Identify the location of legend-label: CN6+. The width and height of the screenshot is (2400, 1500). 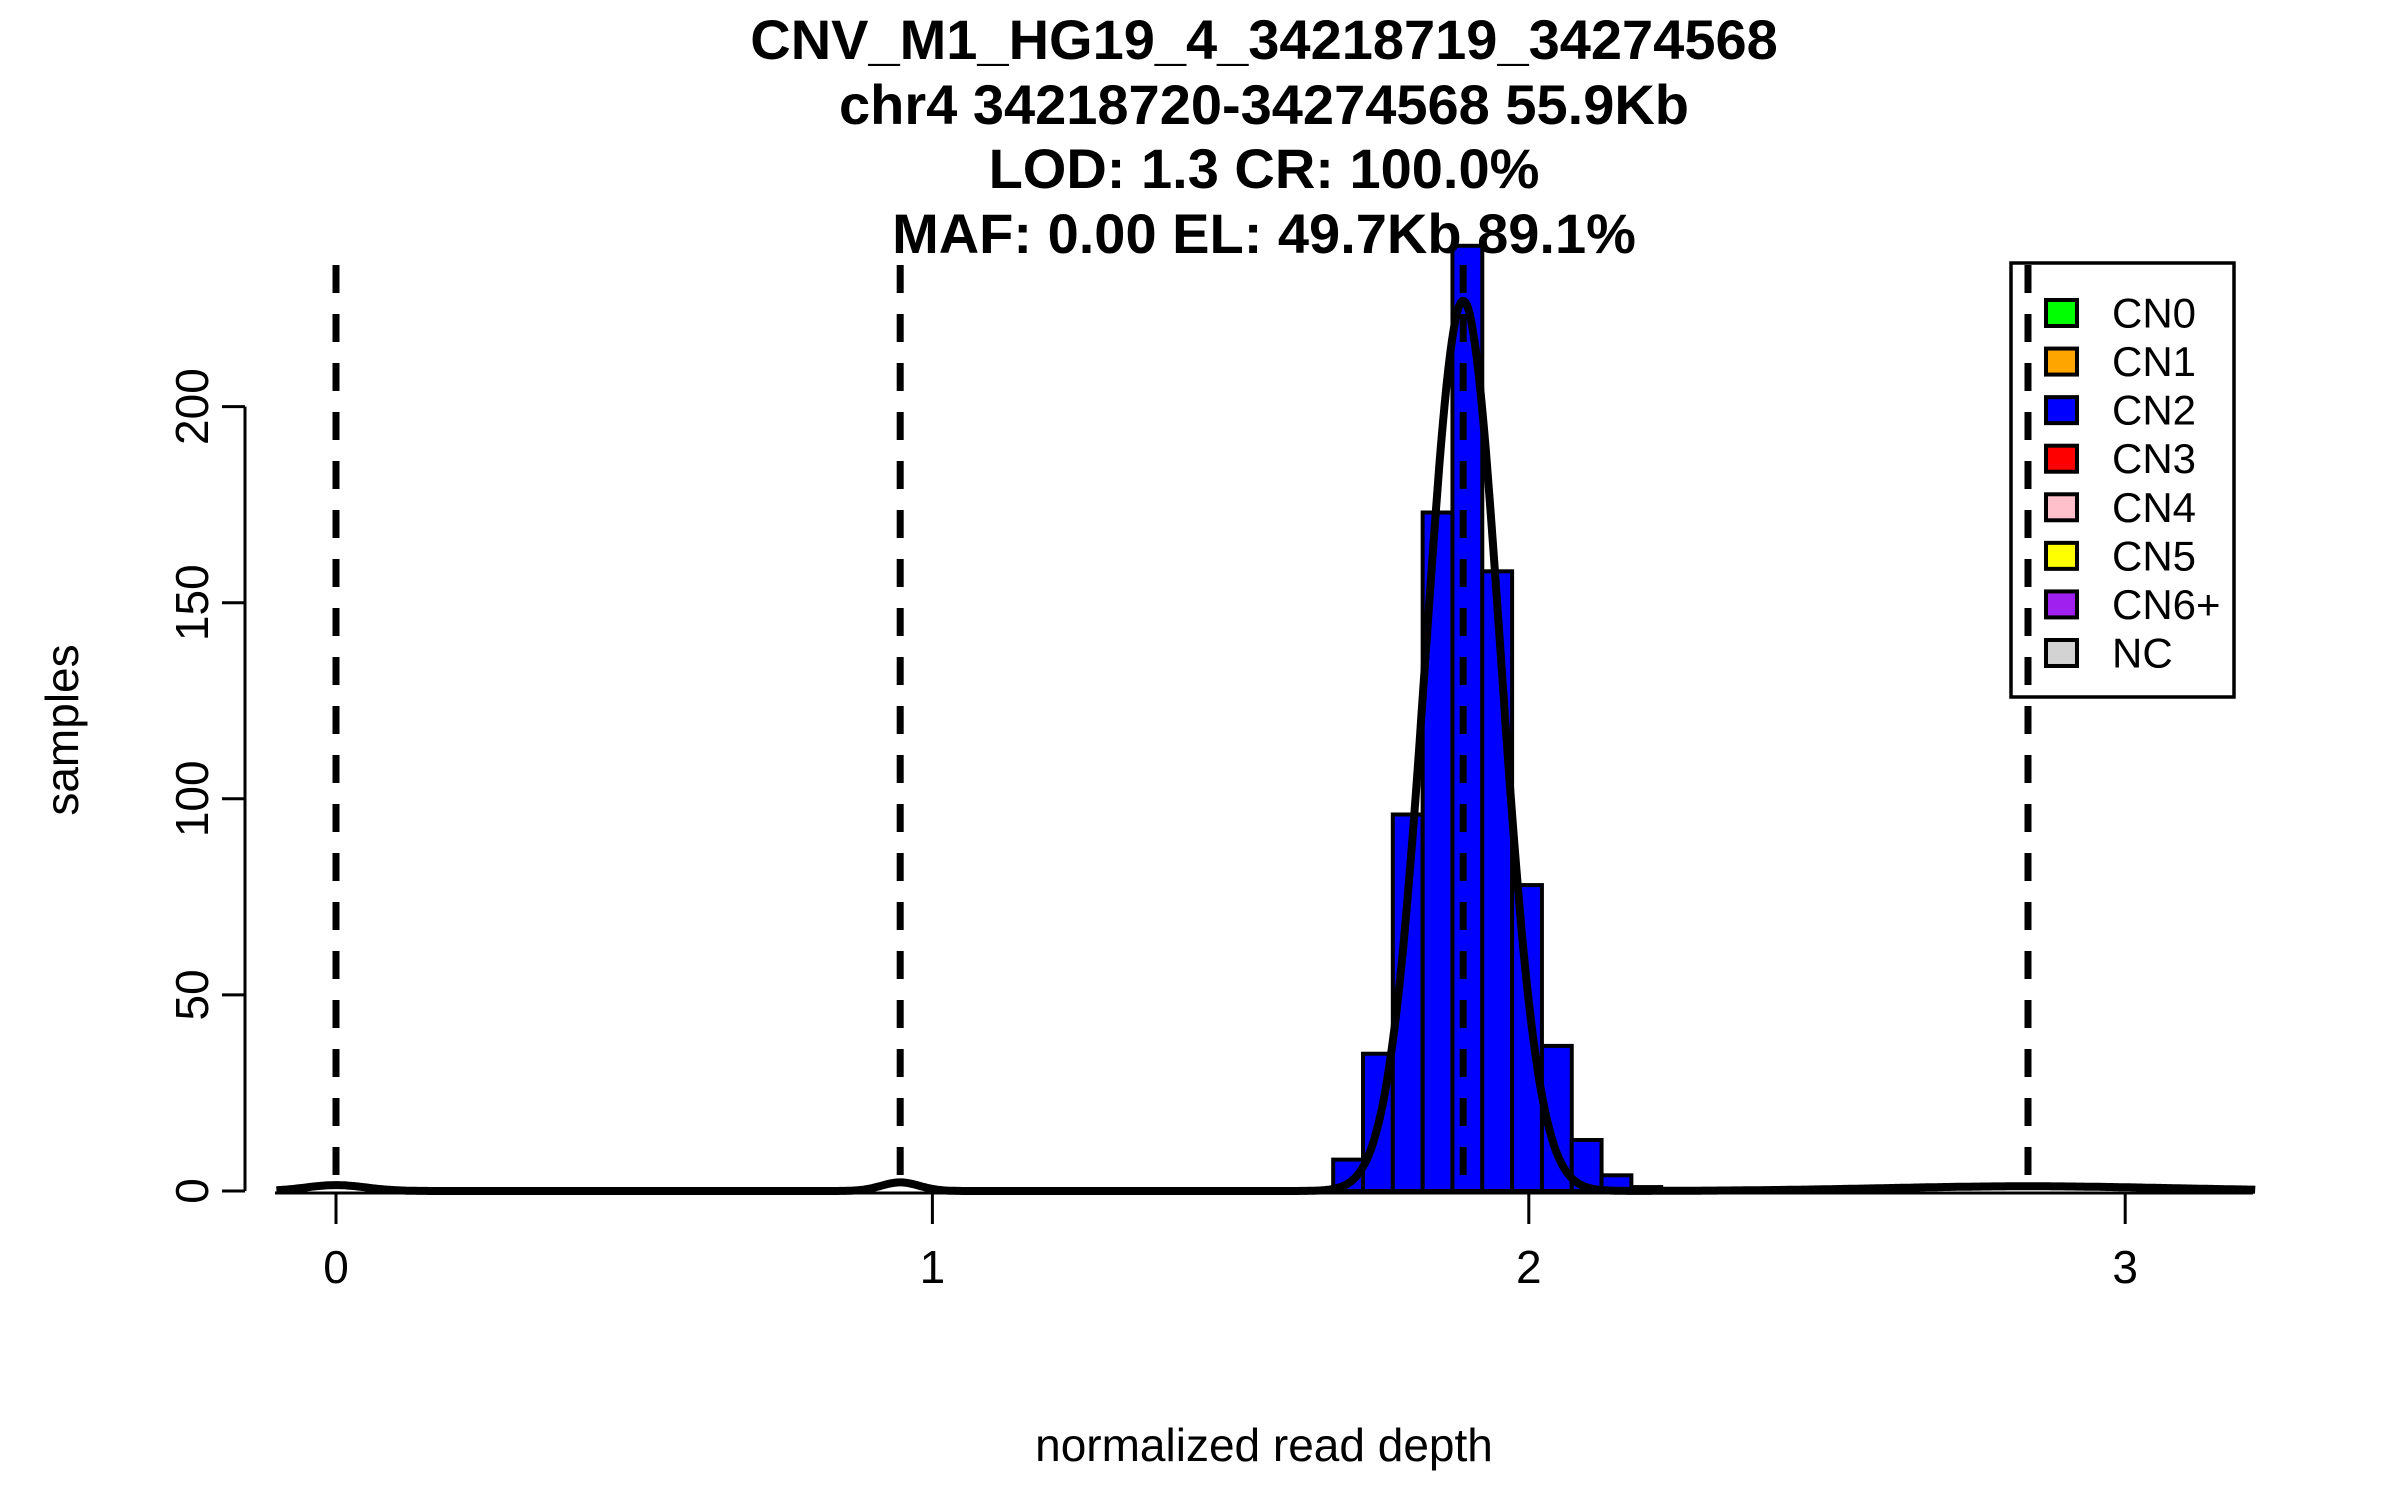
(2166, 604).